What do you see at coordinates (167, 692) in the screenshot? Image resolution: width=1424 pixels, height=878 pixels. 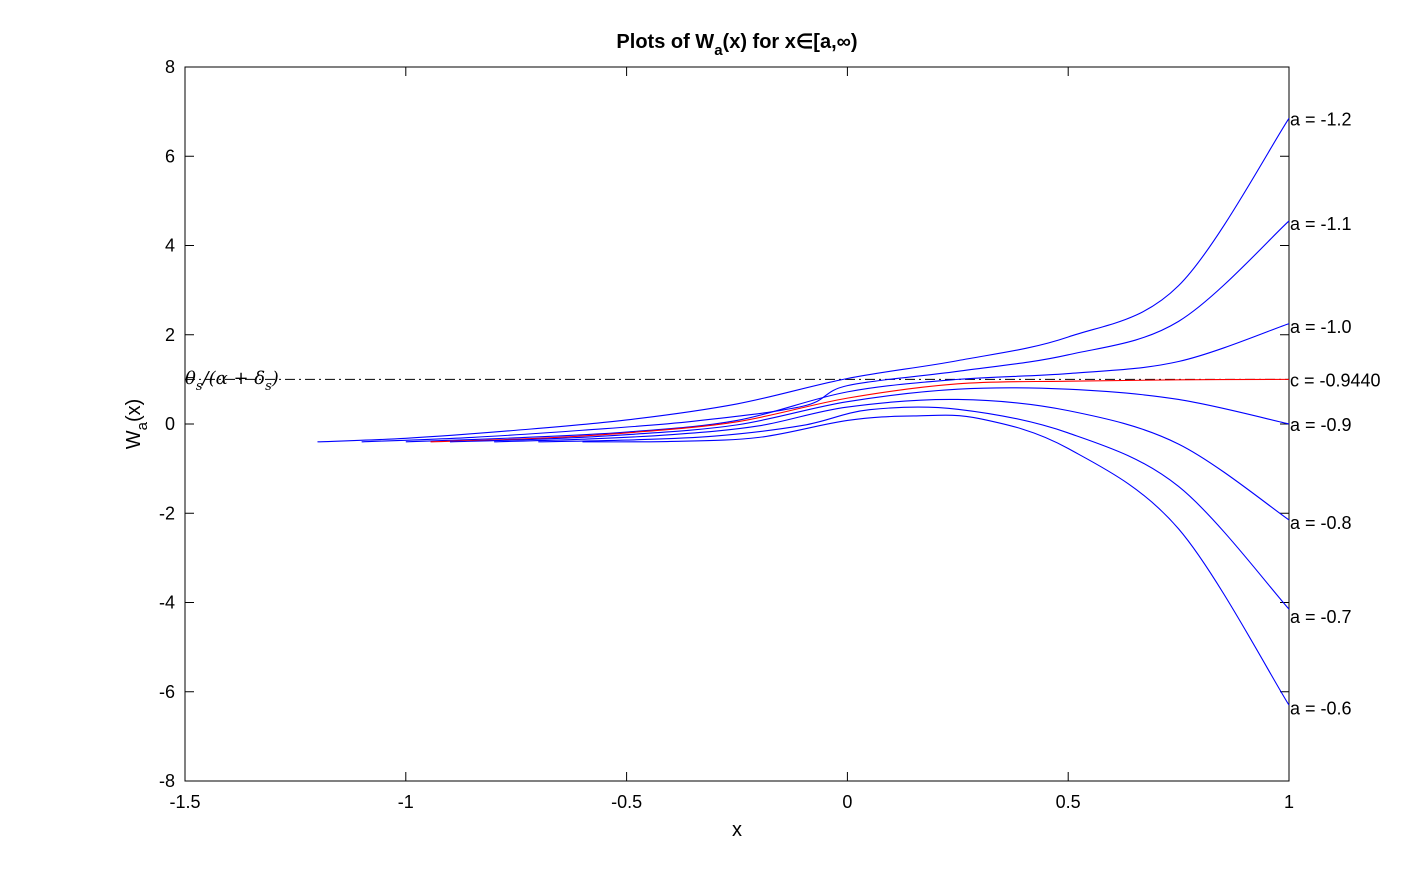 I see `y-tick-label: -6` at bounding box center [167, 692].